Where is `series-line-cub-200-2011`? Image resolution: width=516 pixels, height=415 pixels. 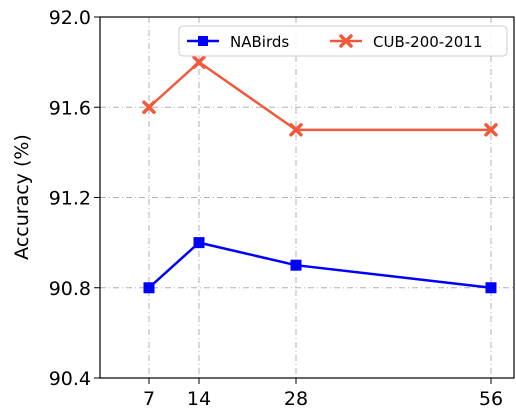
series-line-cub-200-2011 is located at coordinates (319, 96).